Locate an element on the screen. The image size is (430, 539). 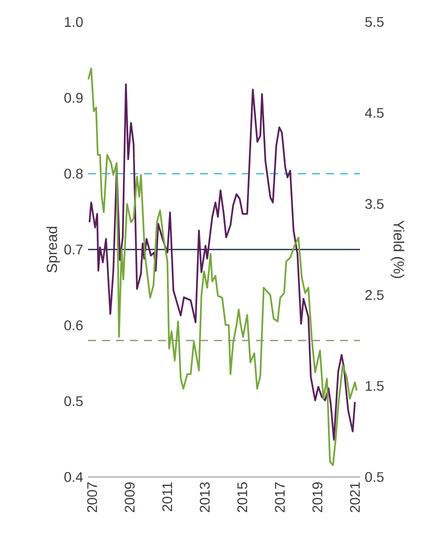
y2-tick-label: 5.5 is located at coordinates (374, 22).